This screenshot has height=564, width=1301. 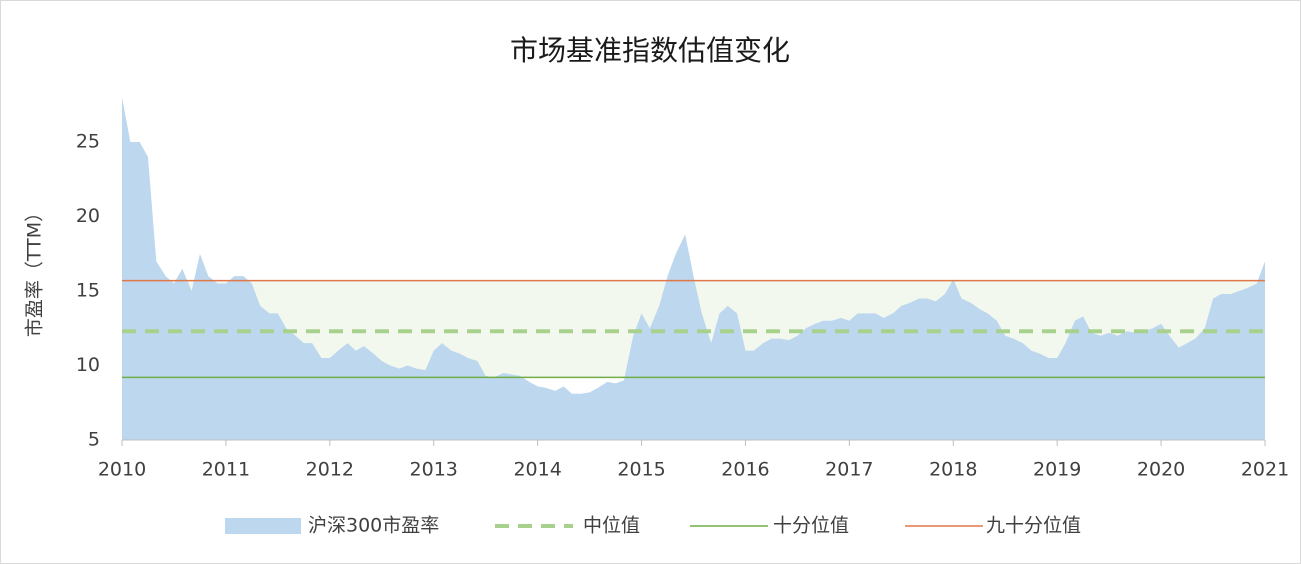 I want to click on x-tick-label: 2010, so click(x=122, y=470).